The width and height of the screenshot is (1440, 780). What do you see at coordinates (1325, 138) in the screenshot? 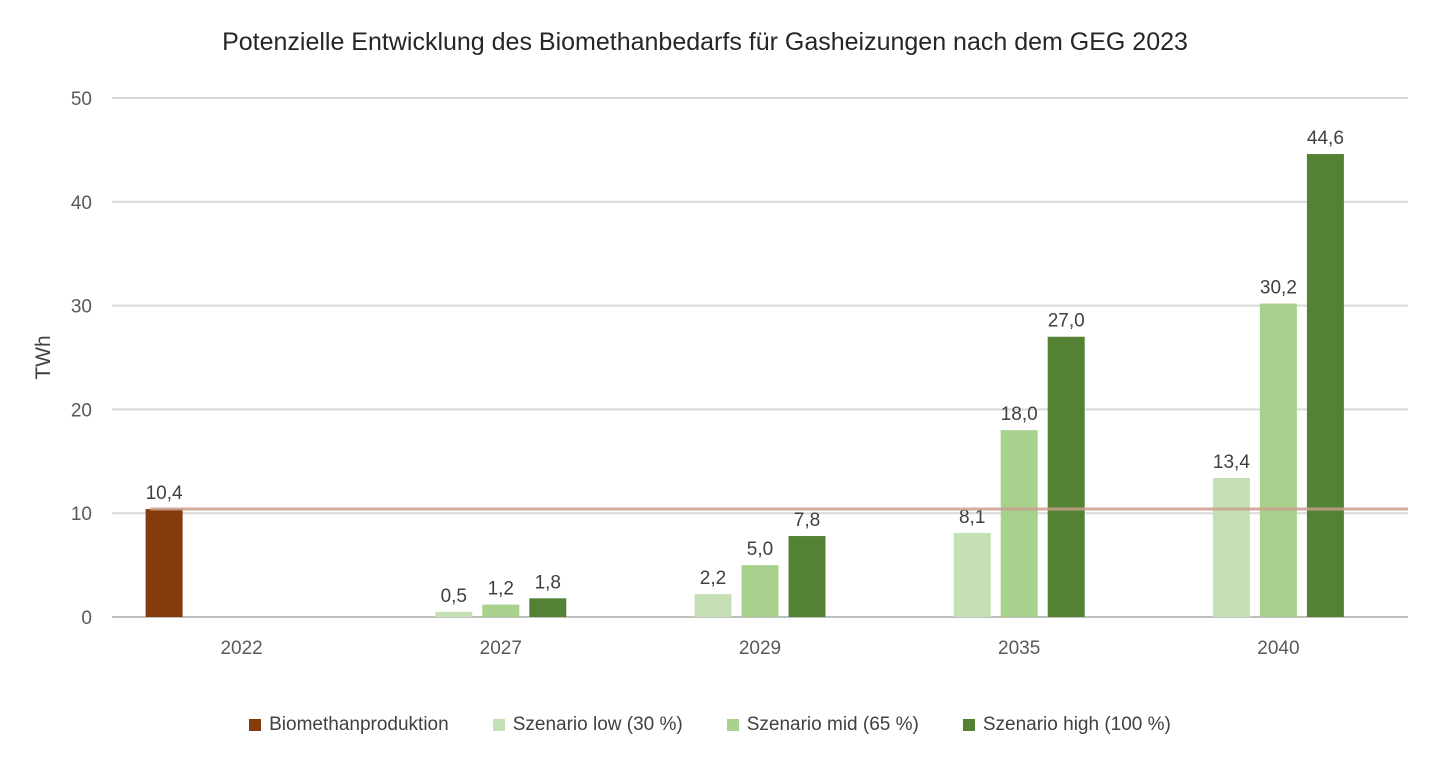
I see `data-label: 44,6` at bounding box center [1325, 138].